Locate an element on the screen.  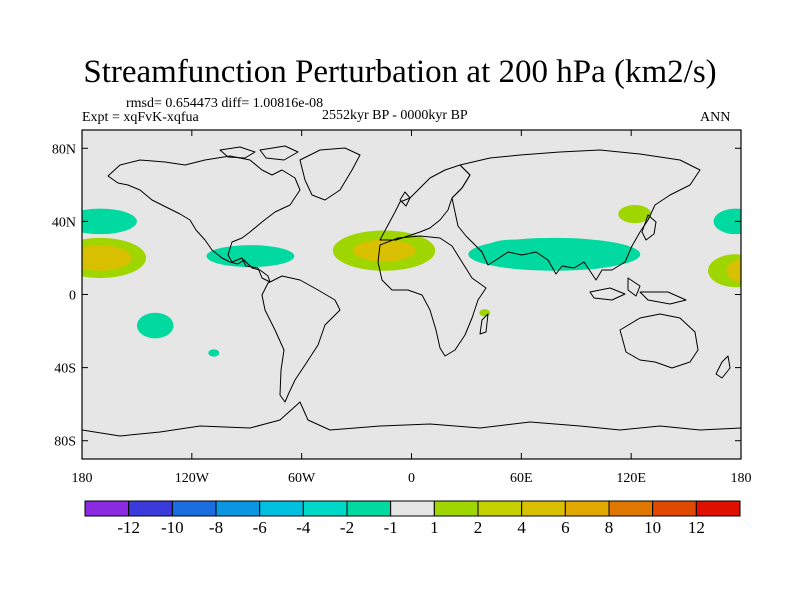
anomaly-asia-negative-west is located at coordinates (512, 250).